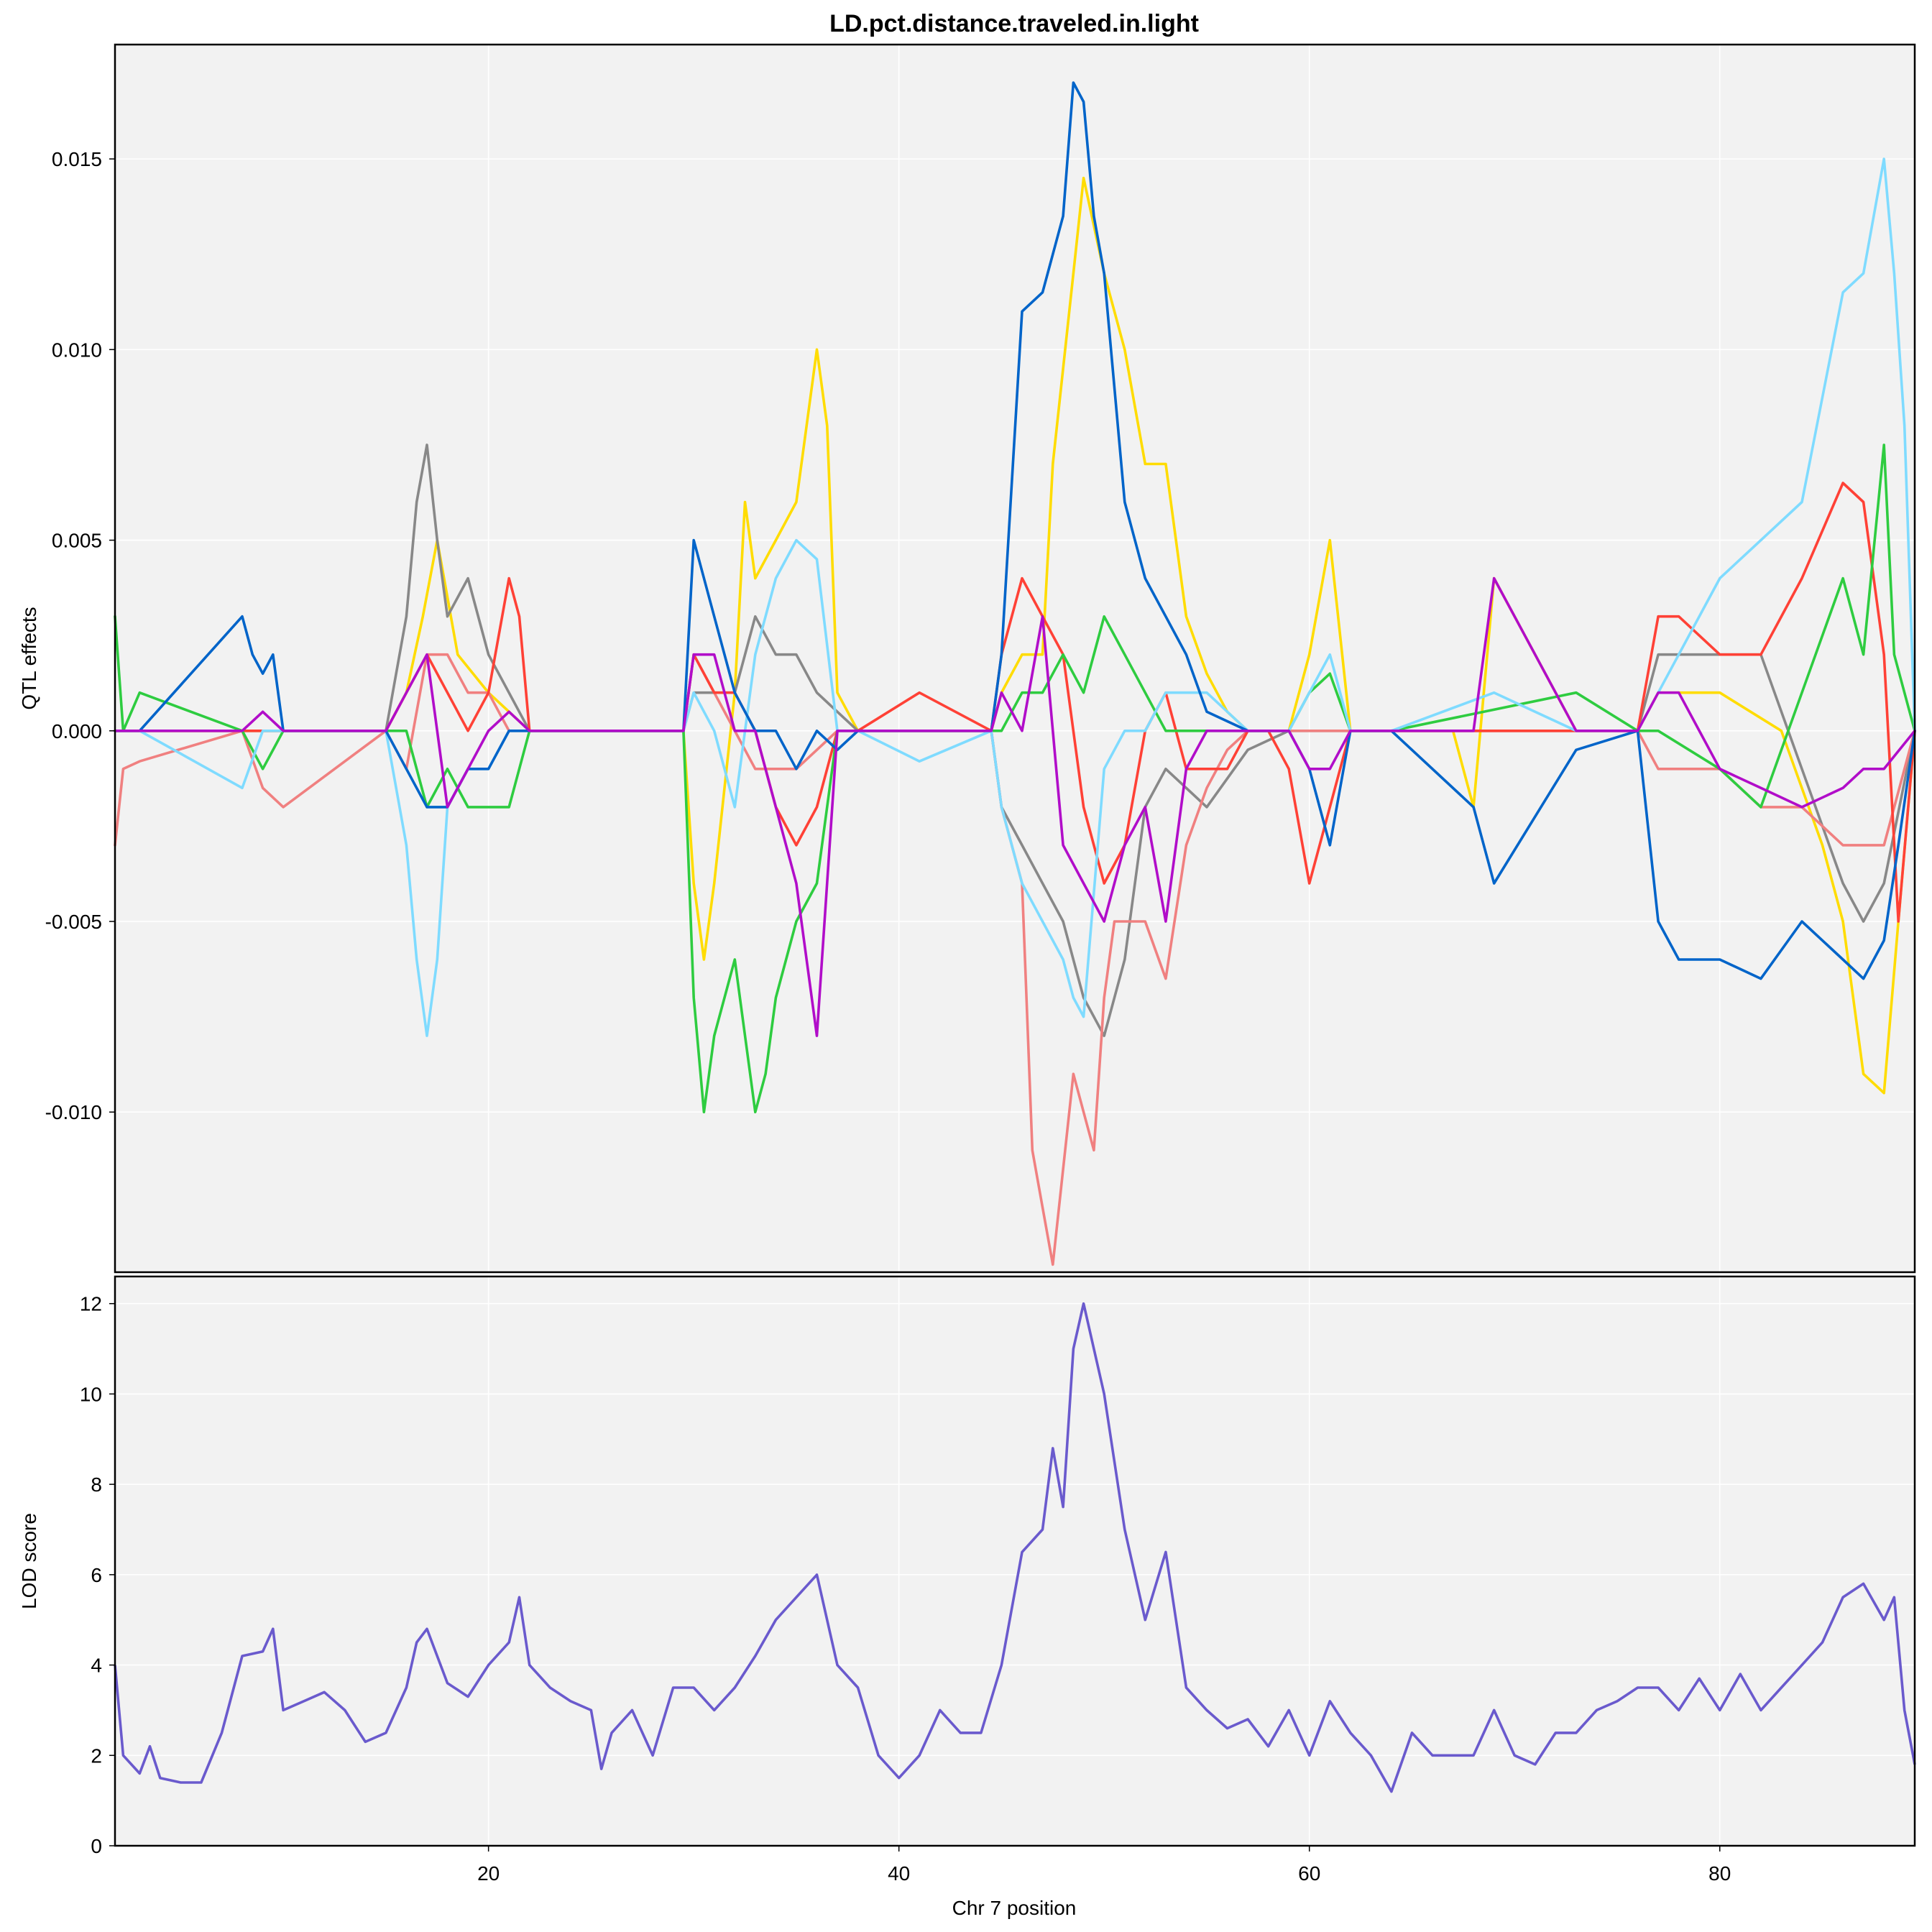 This screenshot has width=1932, height=1932. What do you see at coordinates (73, 922) in the screenshot?
I see `effects-y-tick-label: -0.005` at bounding box center [73, 922].